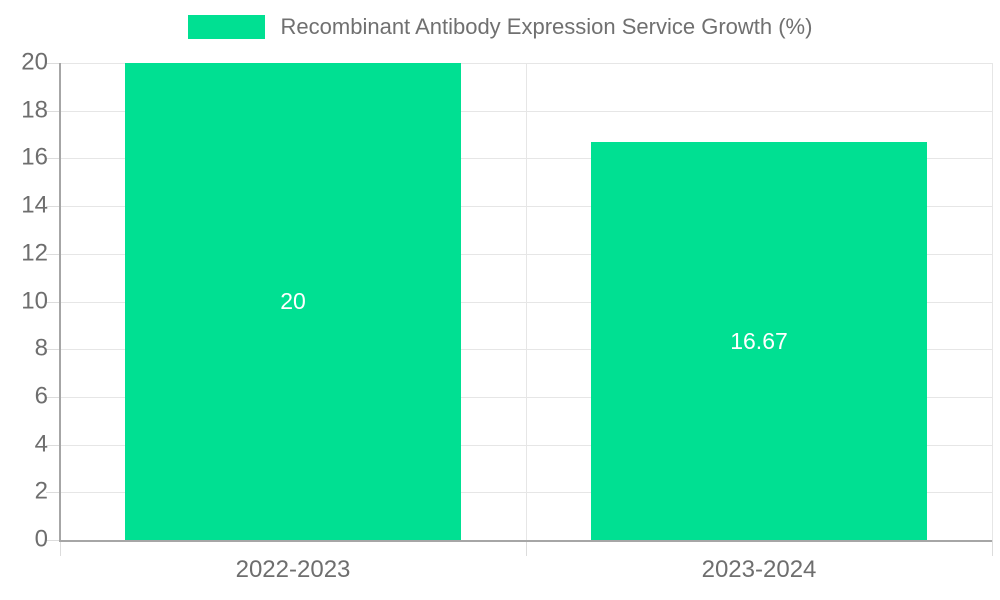 This screenshot has height=600, width=1000. I want to click on x-tick-label: 2023-2024, so click(759, 569).